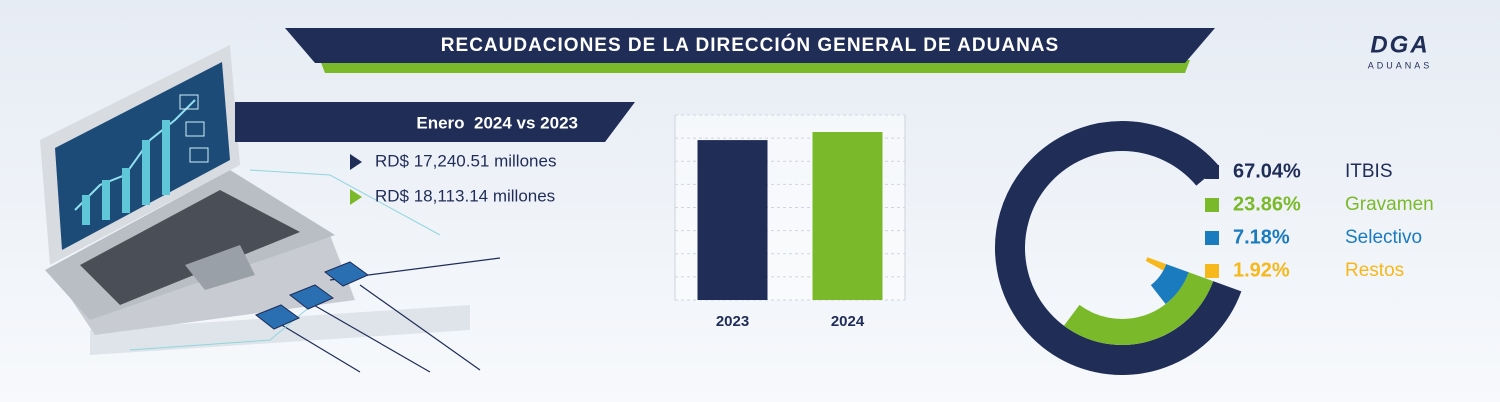  I want to click on header-underline, so click(755, 66).